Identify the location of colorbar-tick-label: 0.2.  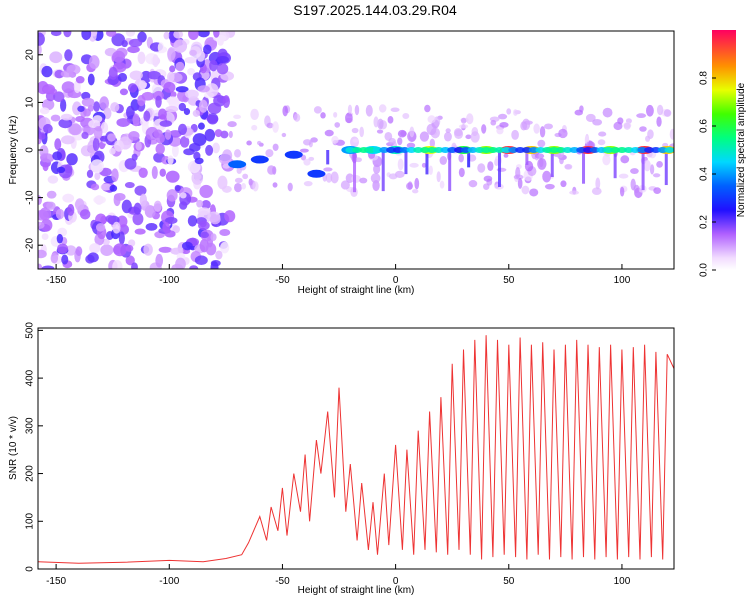
(704, 222).